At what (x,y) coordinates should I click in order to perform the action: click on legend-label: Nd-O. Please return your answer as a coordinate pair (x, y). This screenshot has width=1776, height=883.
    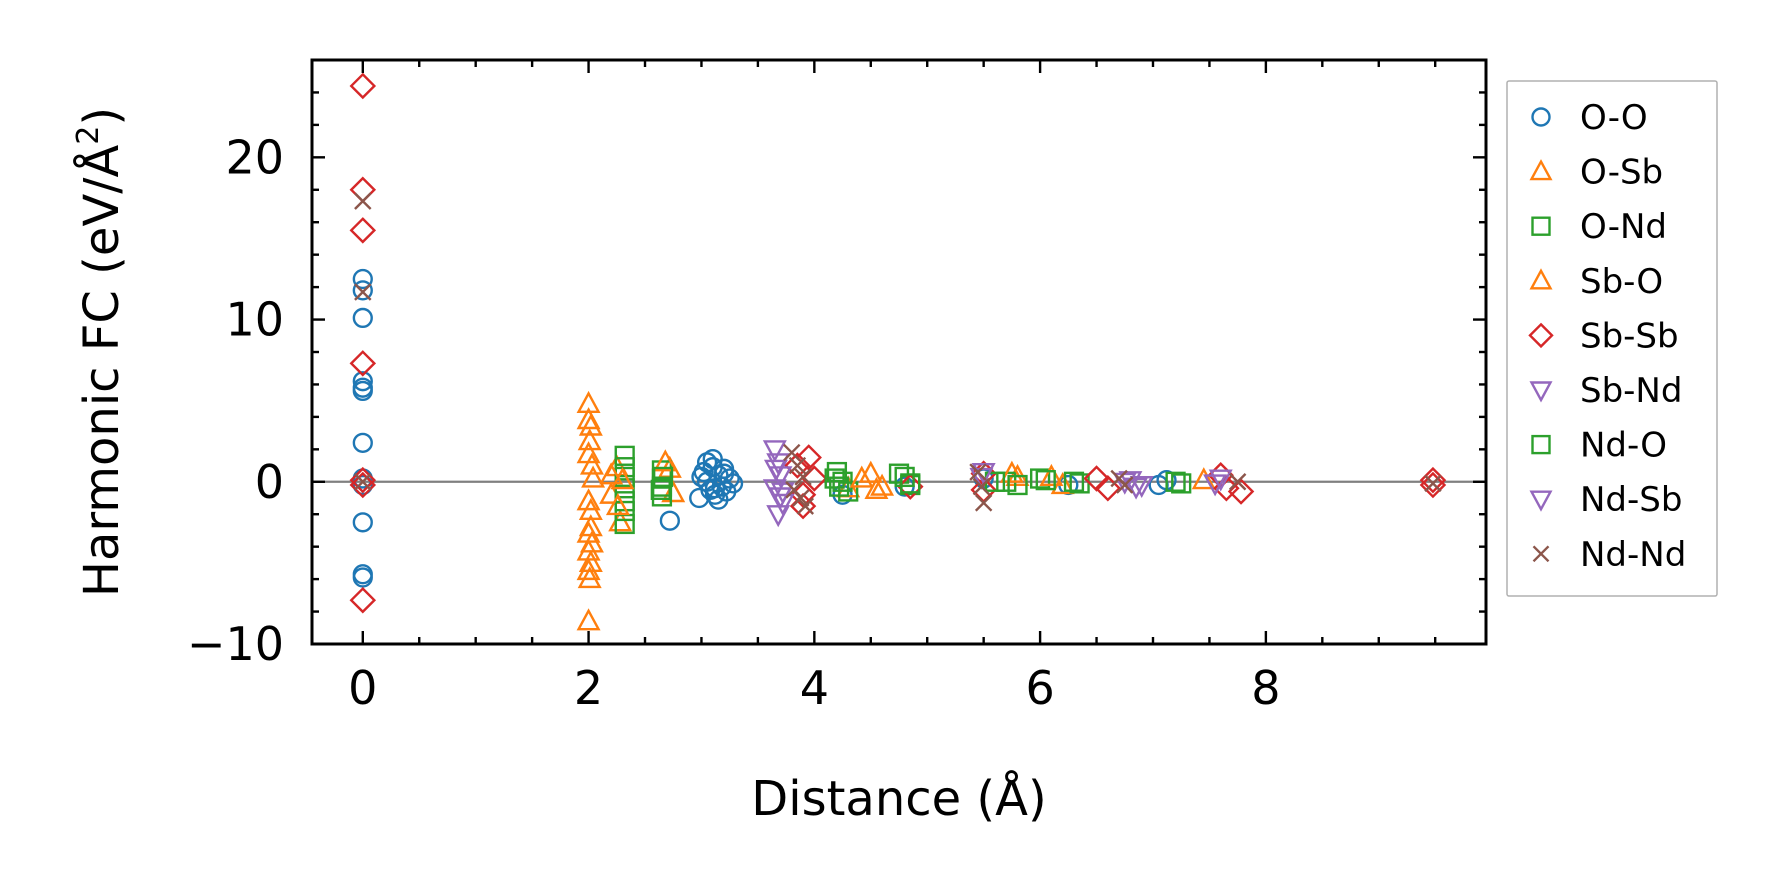
    Looking at the image, I should click on (1623, 446).